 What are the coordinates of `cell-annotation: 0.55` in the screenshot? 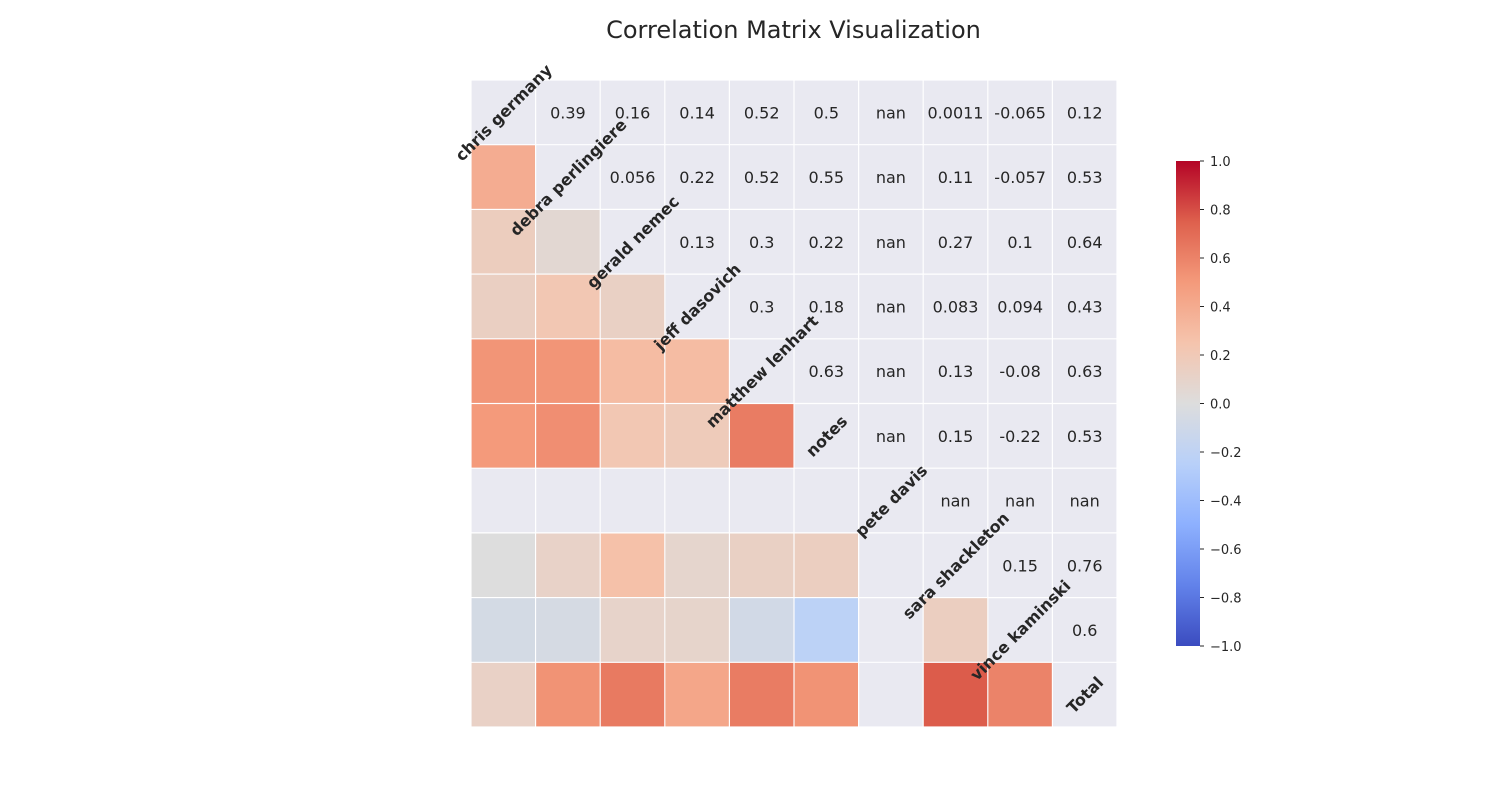 It's located at (826, 177).